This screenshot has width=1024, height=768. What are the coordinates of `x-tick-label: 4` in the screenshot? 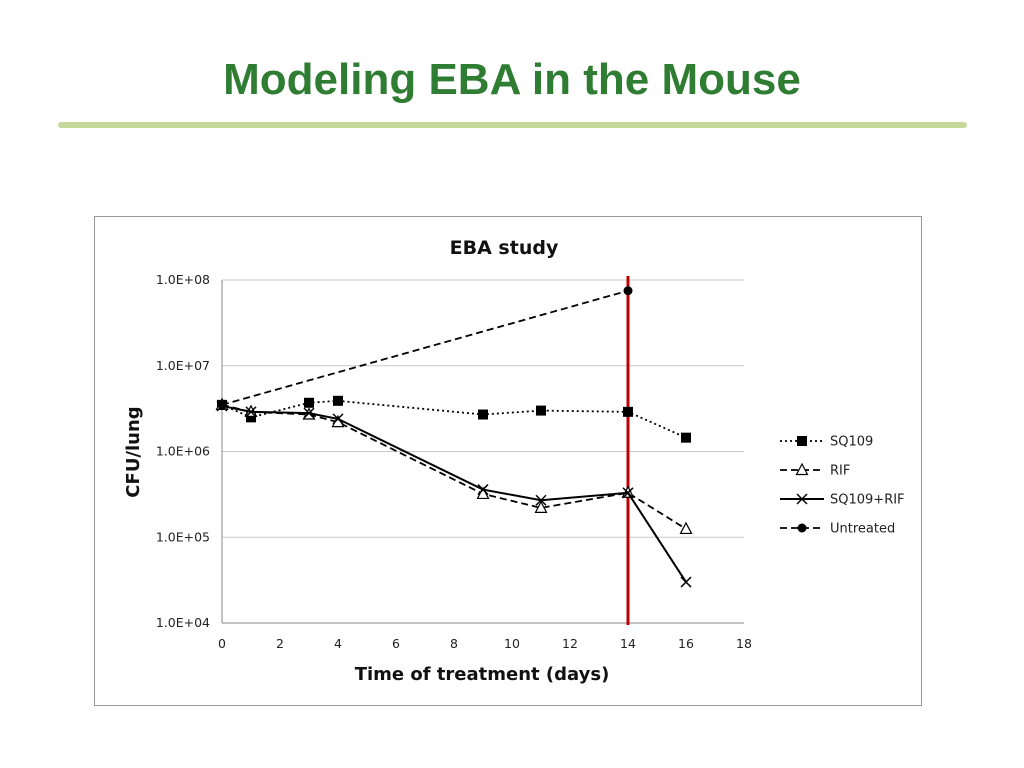 It's located at (338, 643).